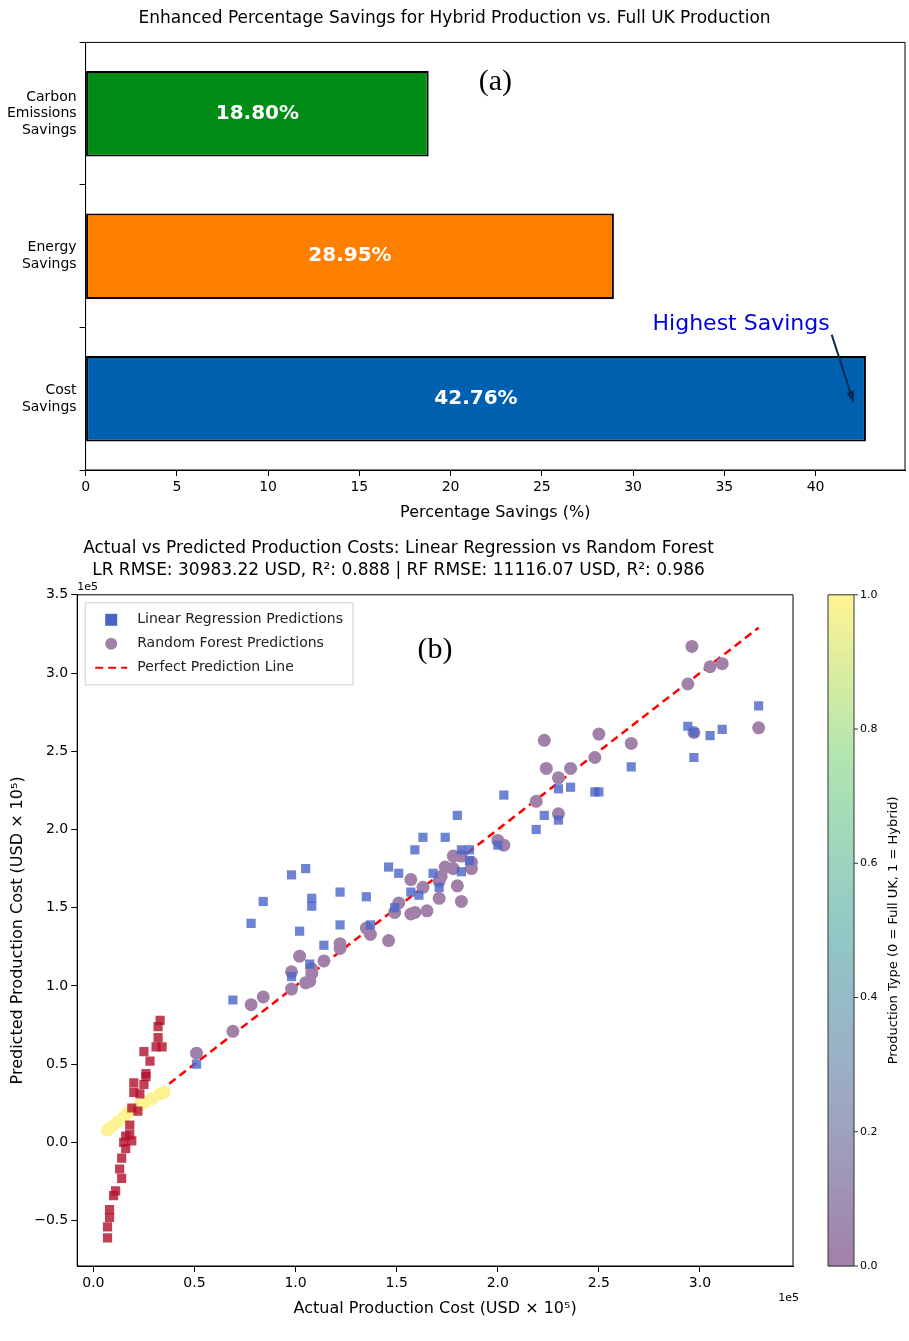 The width and height of the screenshot is (909, 1341). Describe the element at coordinates (177, 486) in the screenshot. I see `x-tick-label: 5` at that location.